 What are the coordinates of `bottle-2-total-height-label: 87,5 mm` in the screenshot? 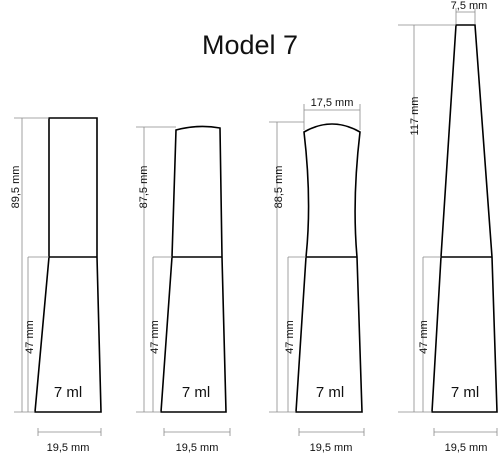 It's located at (144, 187).